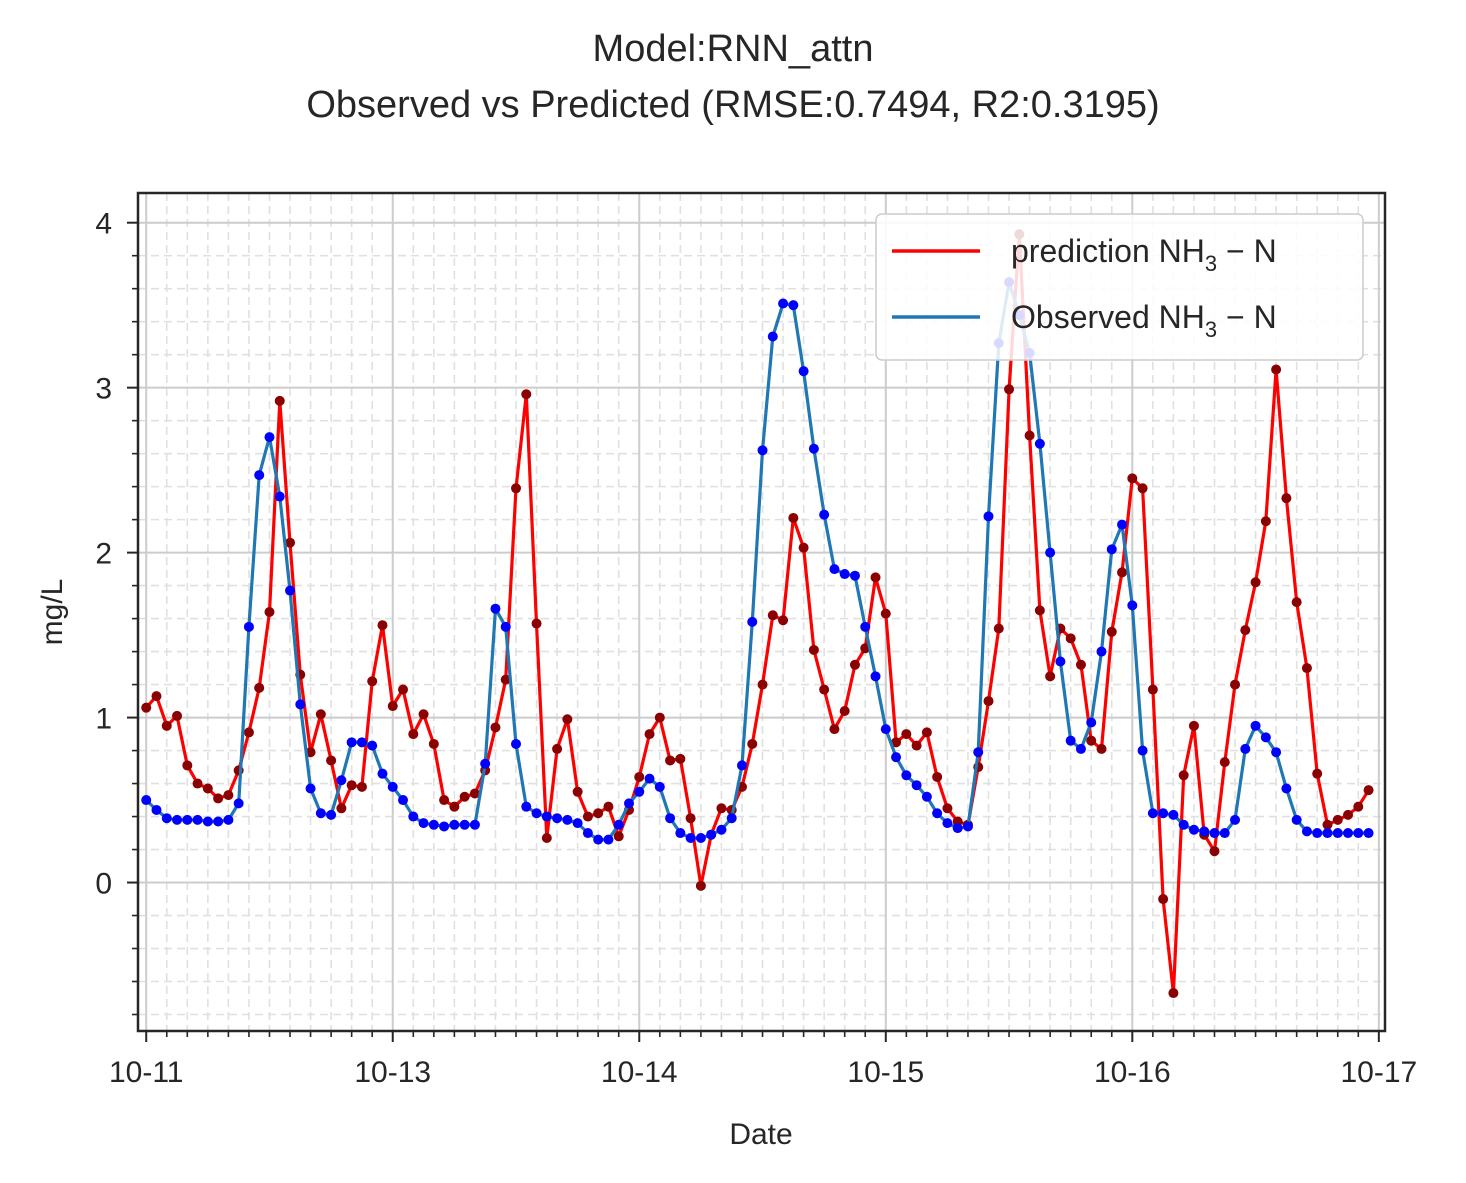 The image size is (1466, 1183). I want to click on x-tick-label: 10-13, so click(392, 1072).